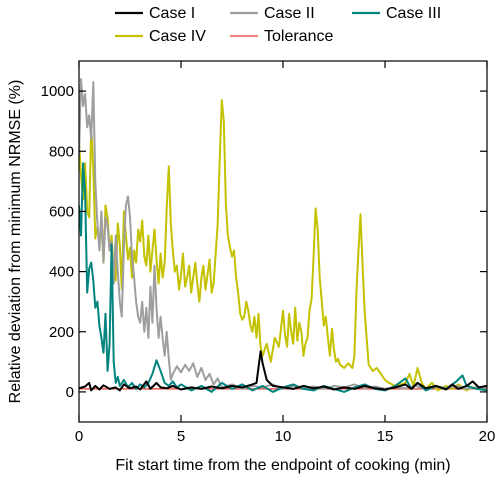 This screenshot has height=477, width=500. I want to click on legend-label: Case III, so click(413, 13).